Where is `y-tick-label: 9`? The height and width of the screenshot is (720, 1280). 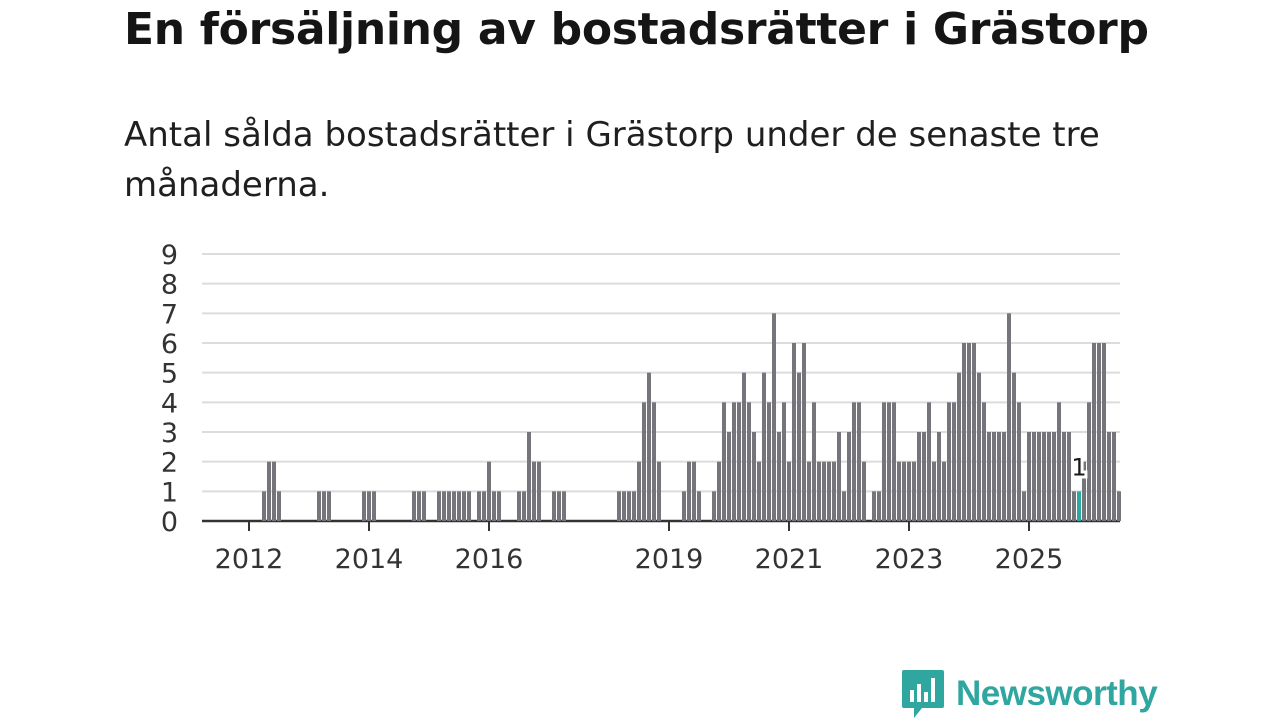 y-tick-label: 9 is located at coordinates (169, 255).